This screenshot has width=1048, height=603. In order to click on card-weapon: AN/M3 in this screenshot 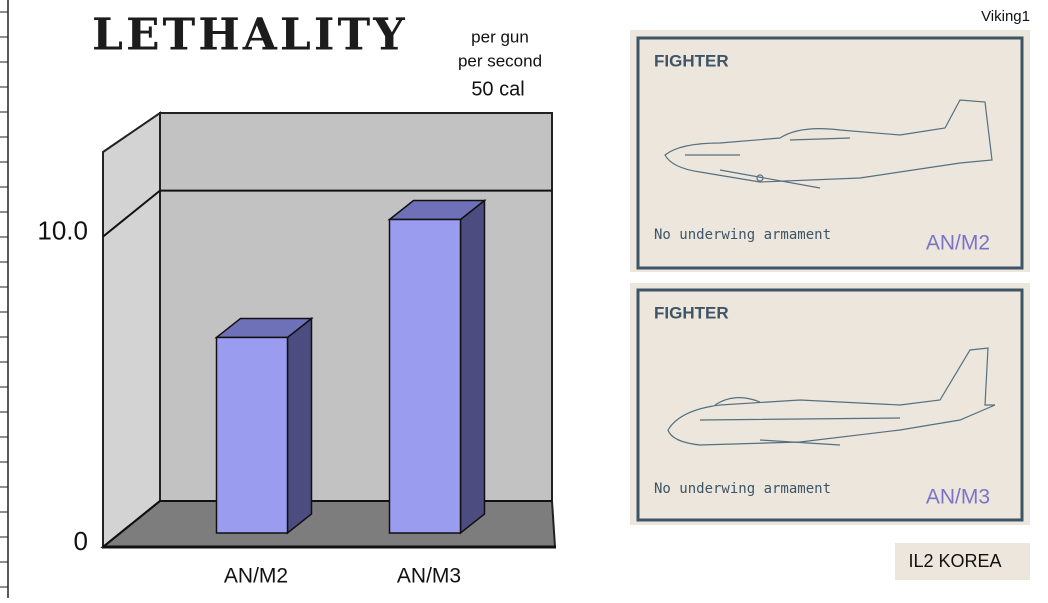, I will do `click(958, 497)`.